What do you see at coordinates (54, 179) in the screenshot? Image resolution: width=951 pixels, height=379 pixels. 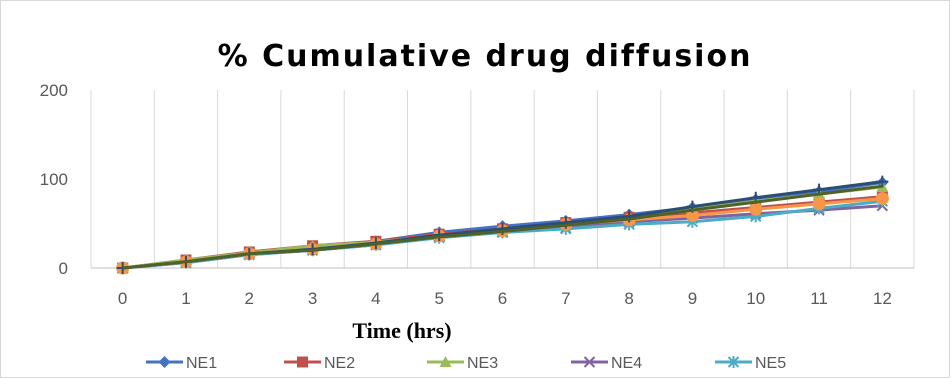 I see `y-tick-label: 100` at bounding box center [54, 179].